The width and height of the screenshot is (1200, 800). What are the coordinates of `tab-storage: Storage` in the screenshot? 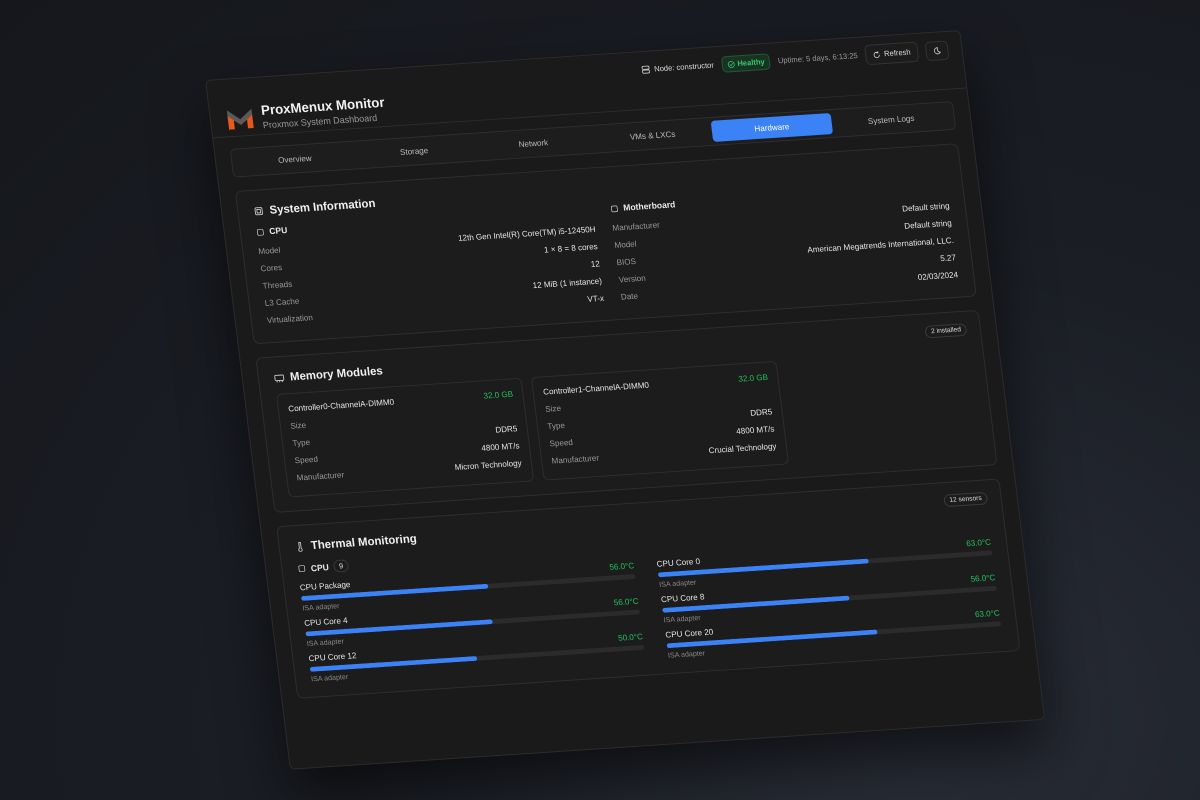 It's located at (414, 151).